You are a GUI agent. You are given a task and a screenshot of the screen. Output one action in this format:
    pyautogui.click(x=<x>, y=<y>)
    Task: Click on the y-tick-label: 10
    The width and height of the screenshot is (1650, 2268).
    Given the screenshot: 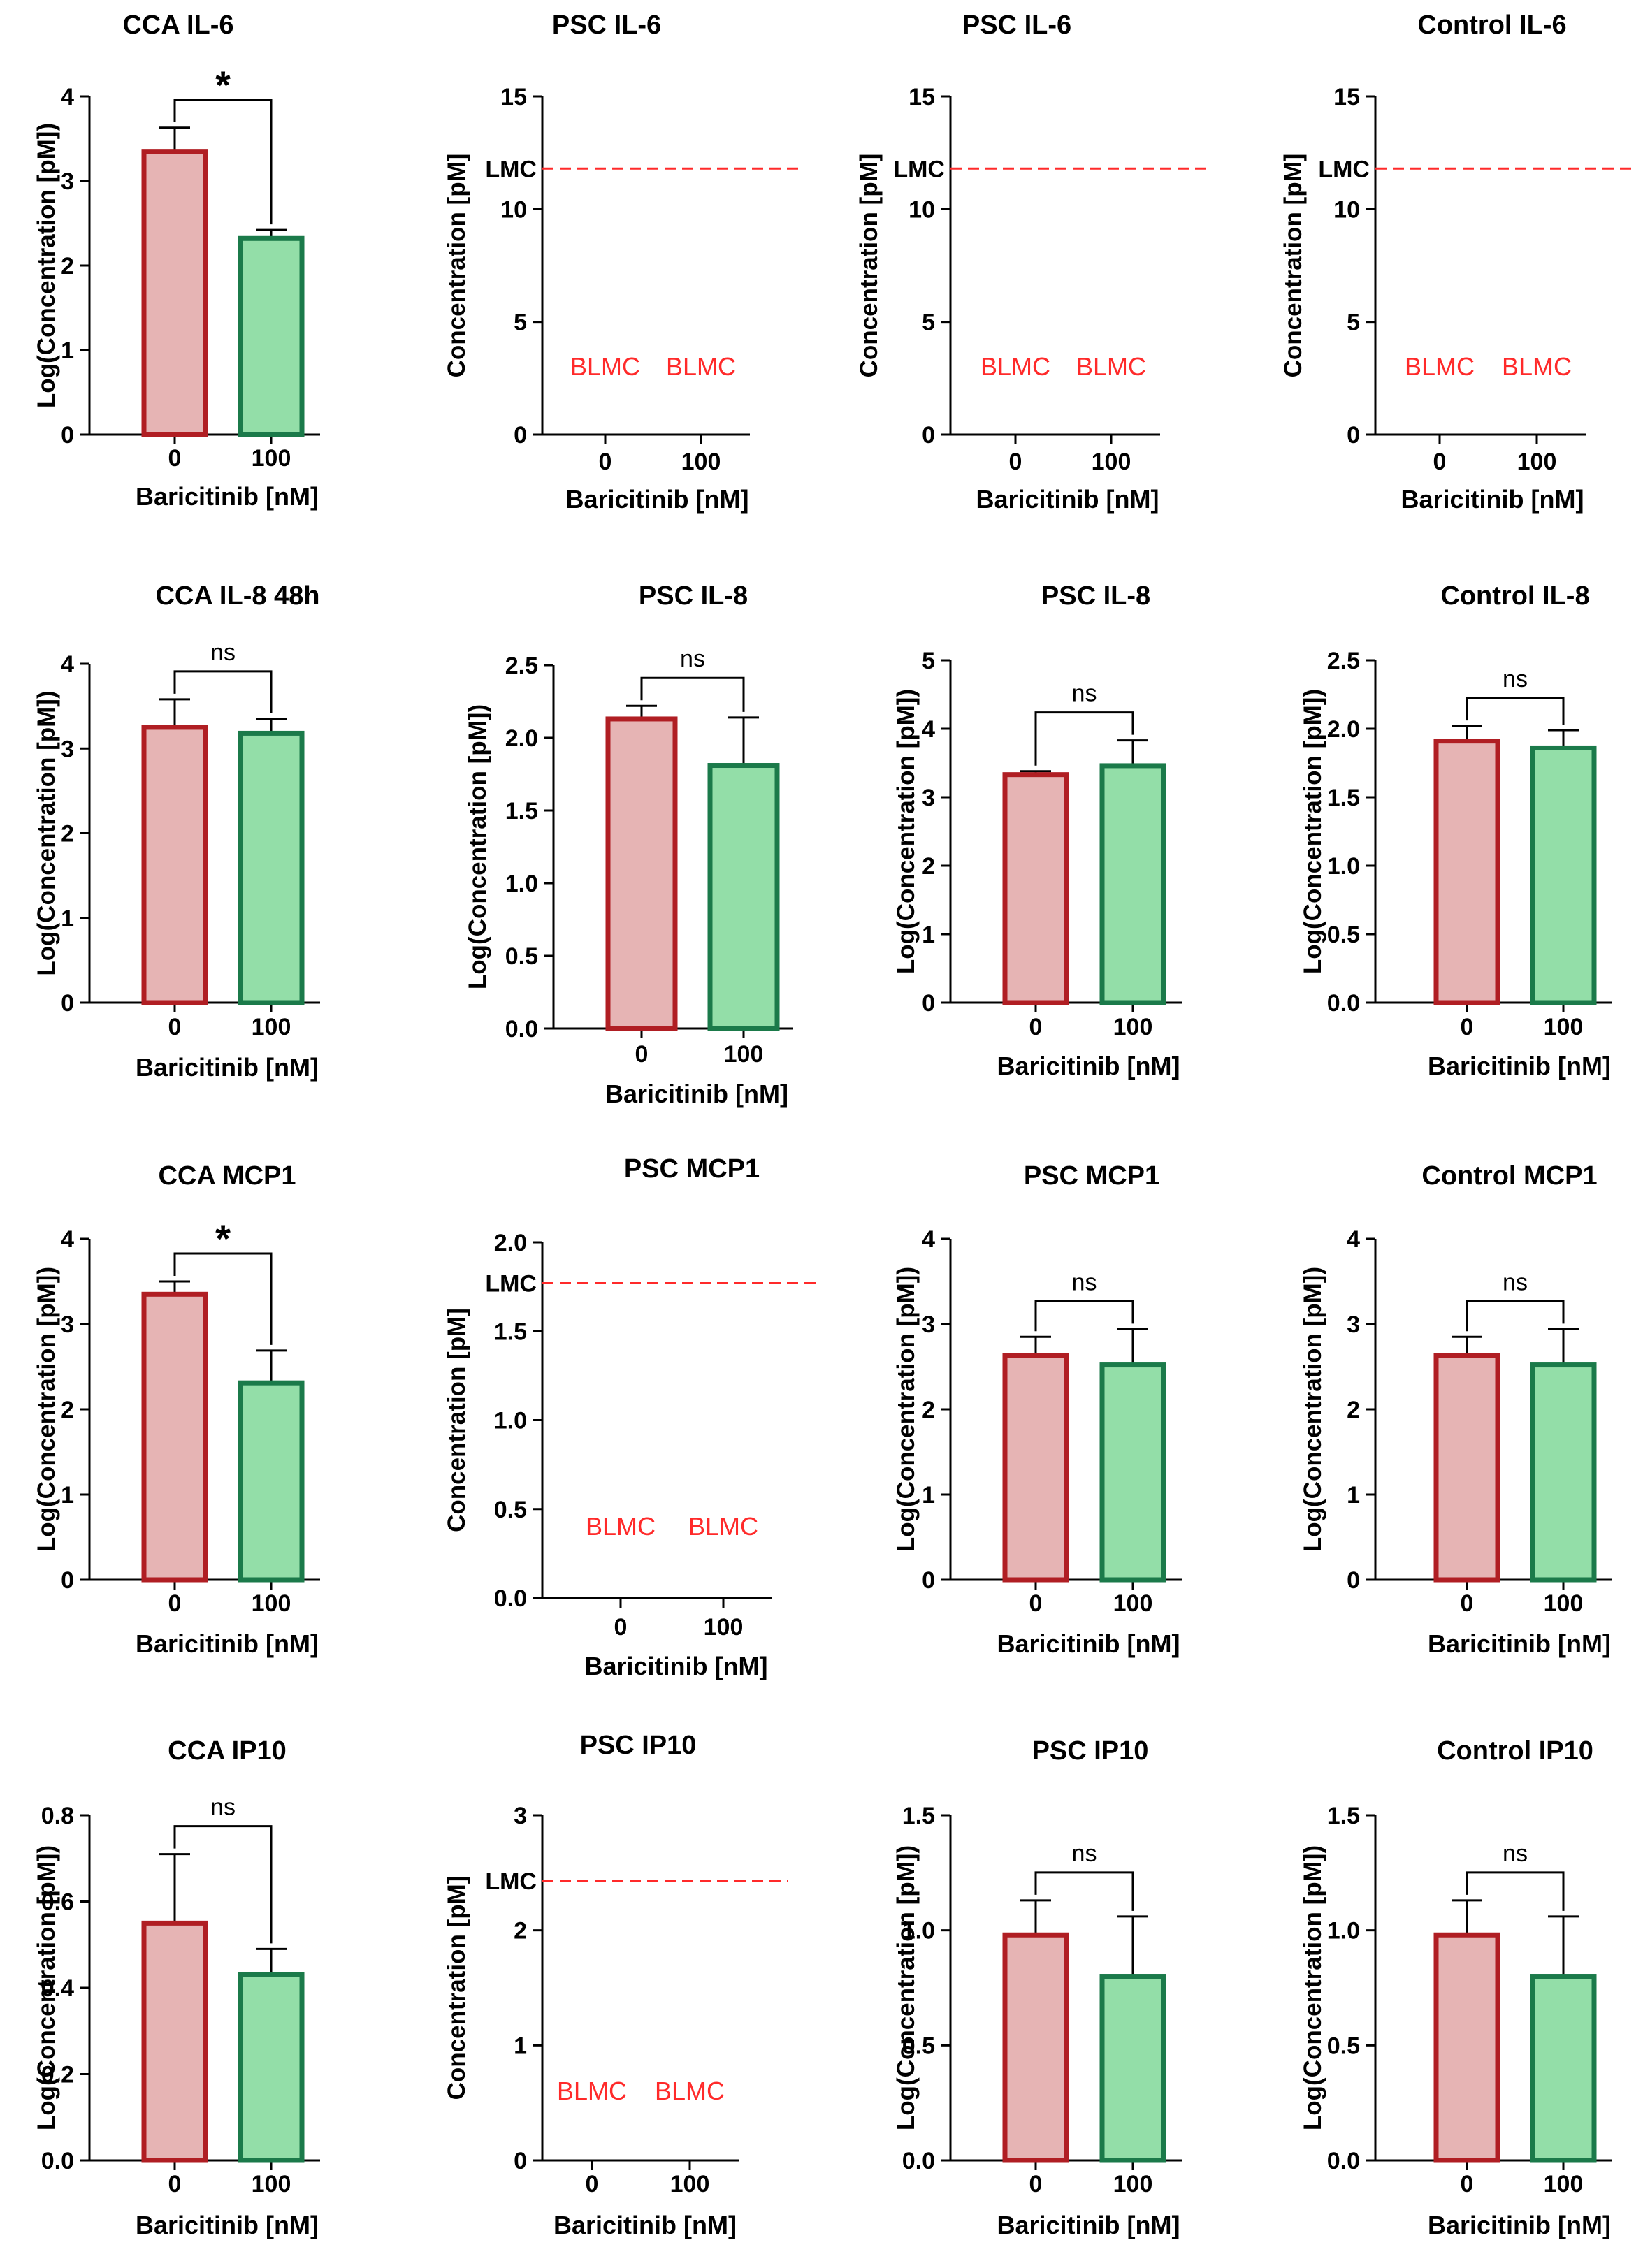 What is the action you would take?
    pyautogui.click(x=922, y=209)
    